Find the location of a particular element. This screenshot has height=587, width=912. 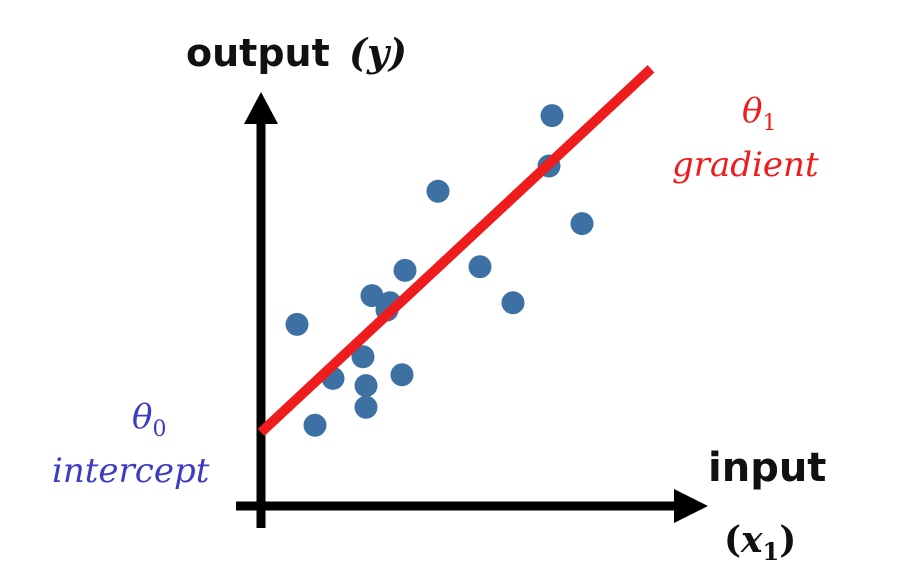

intercept-subscript: 0 is located at coordinates (159, 429).